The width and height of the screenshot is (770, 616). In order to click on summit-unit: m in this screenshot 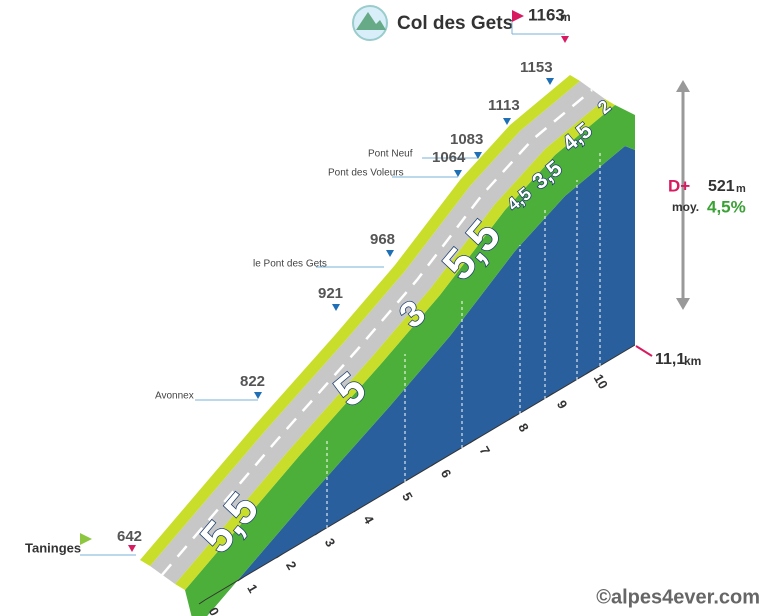, I will do `click(565, 17)`.